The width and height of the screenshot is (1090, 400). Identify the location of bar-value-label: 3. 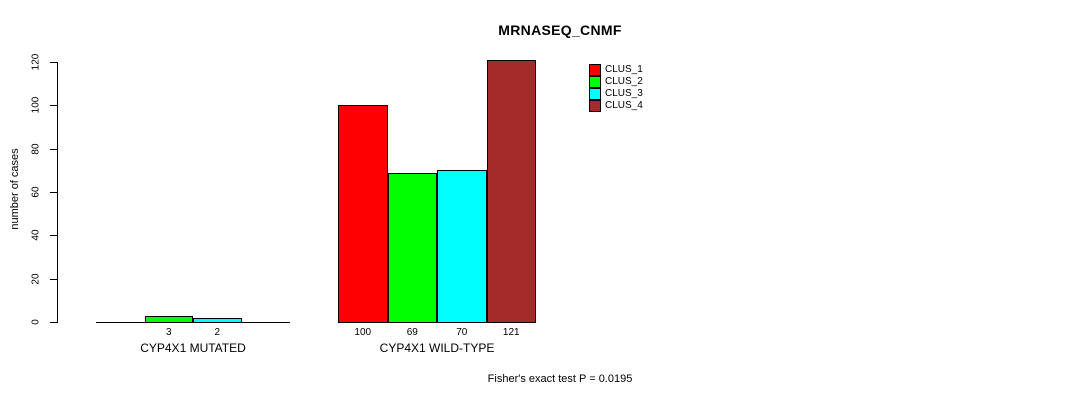
(168, 332).